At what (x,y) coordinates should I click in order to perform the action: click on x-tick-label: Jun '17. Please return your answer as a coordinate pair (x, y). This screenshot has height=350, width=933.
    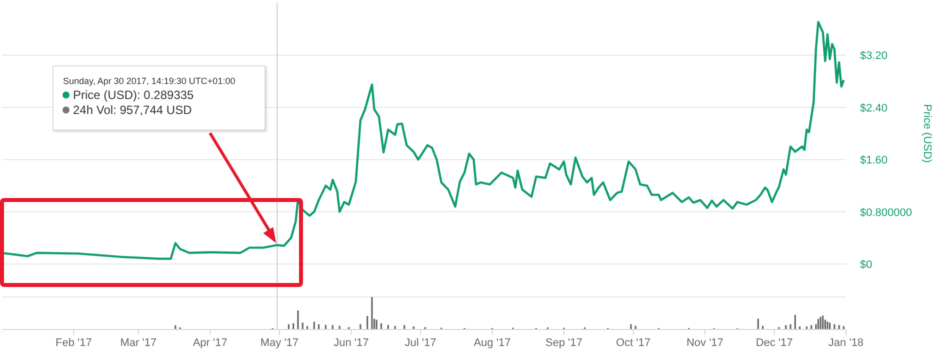
    Looking at the image, I should click on (351, 343).